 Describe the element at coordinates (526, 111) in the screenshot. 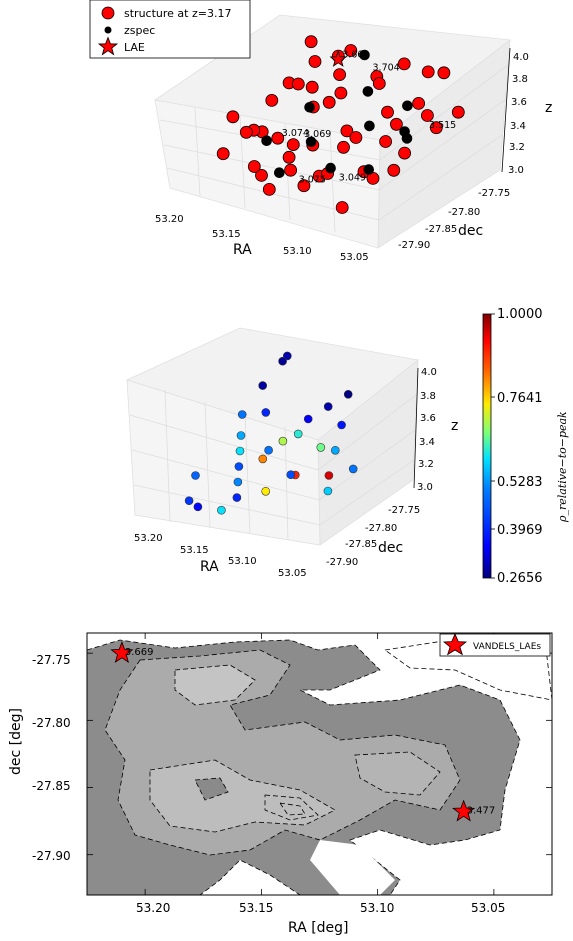

I see `z-axis-1: 4.0 3.8 3.6 3.4 3.2 3.0 z` at that location.